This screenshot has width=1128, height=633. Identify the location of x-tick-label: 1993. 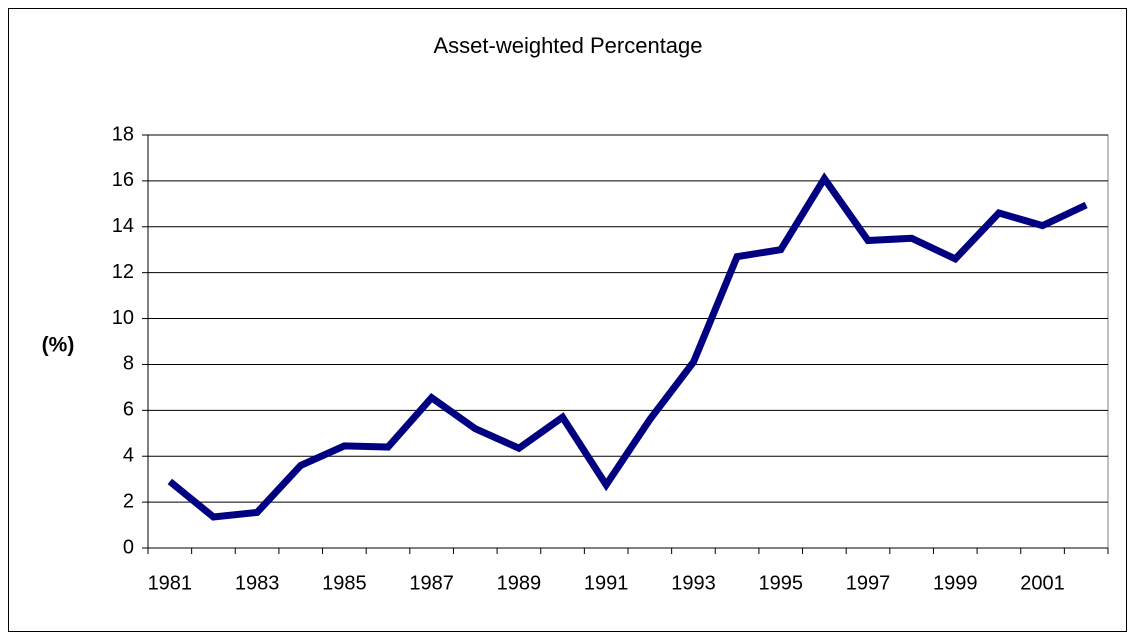
(693, 583).